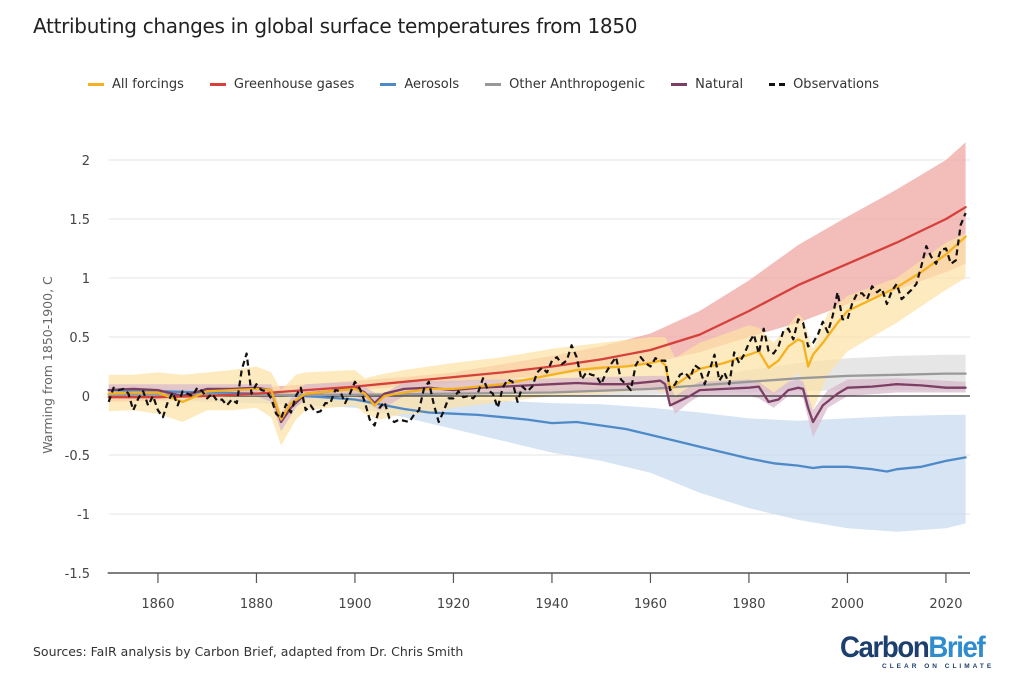 This screenshot has width=1025, height=688. I want to click on x-tick-label: 1900, so click(354, 604).